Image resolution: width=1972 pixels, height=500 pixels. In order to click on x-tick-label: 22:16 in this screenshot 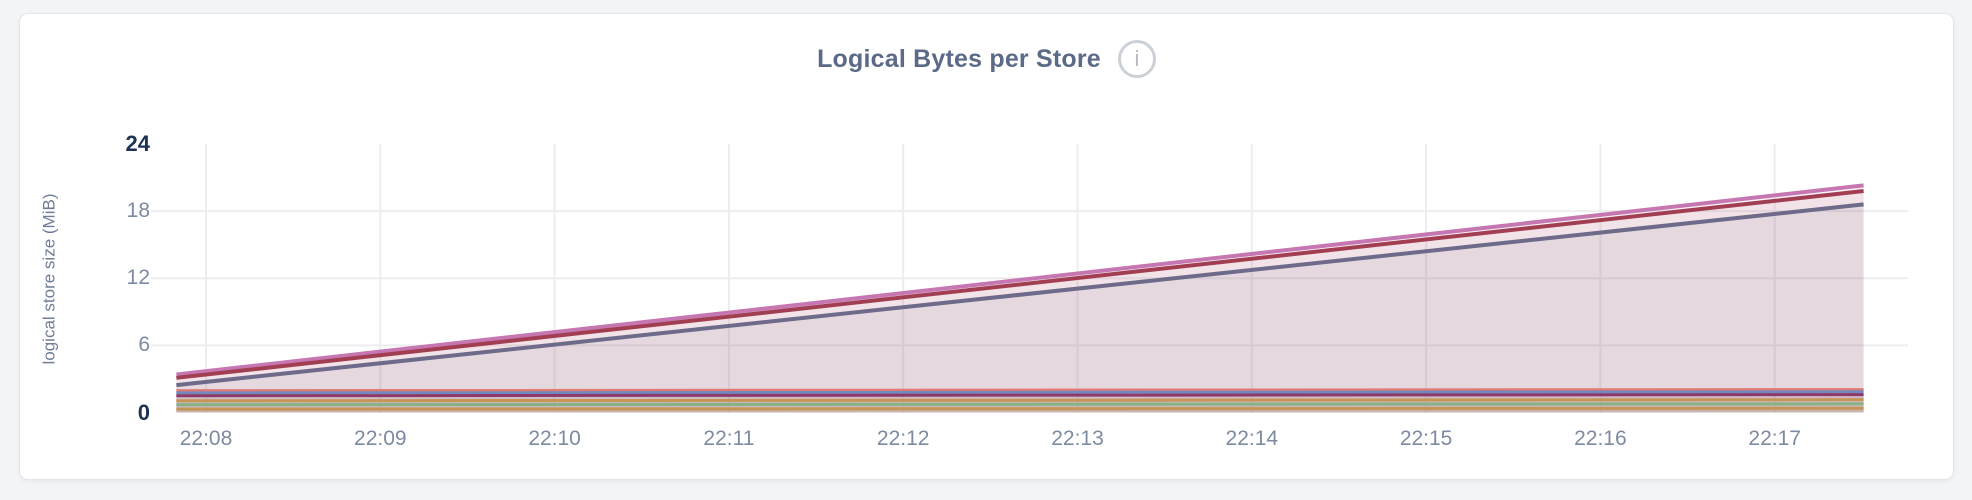, I will do `click(1600, 438)`.